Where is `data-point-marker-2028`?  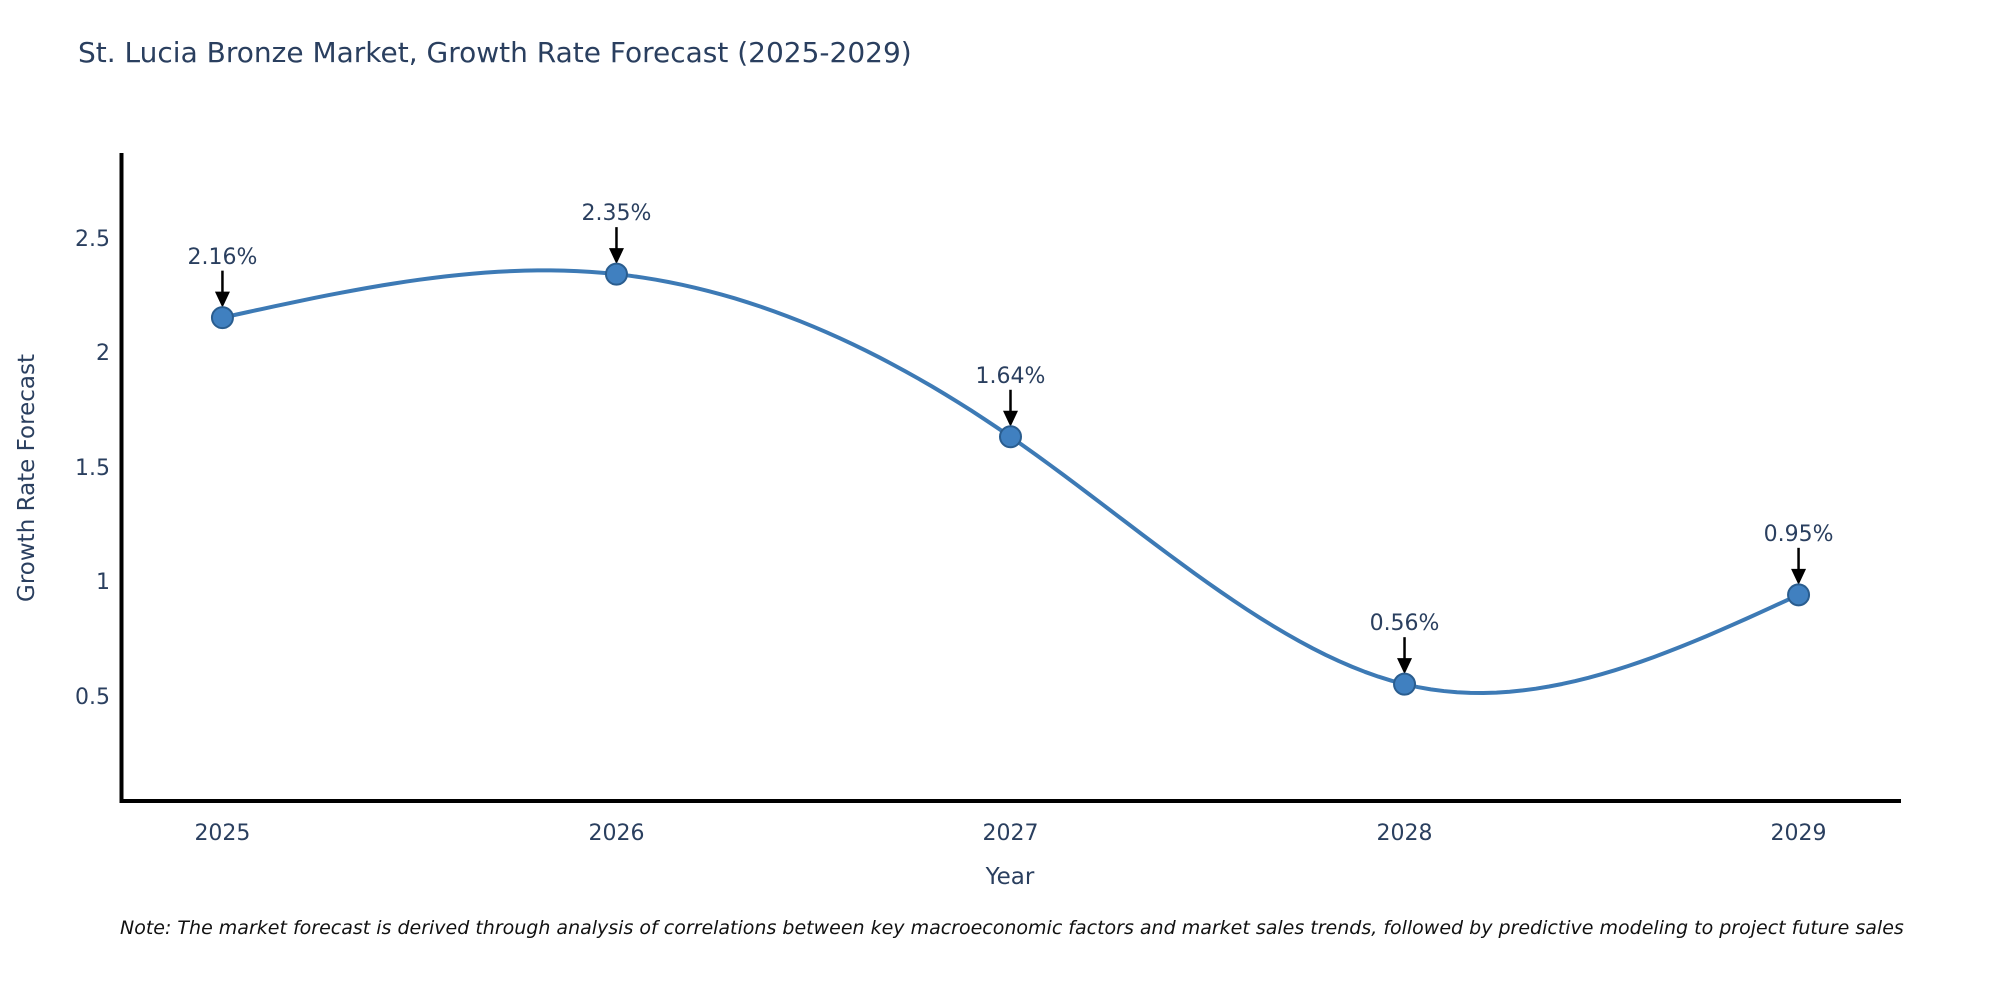 data-point-marker-2028 is located at coordinates (1405, 684).